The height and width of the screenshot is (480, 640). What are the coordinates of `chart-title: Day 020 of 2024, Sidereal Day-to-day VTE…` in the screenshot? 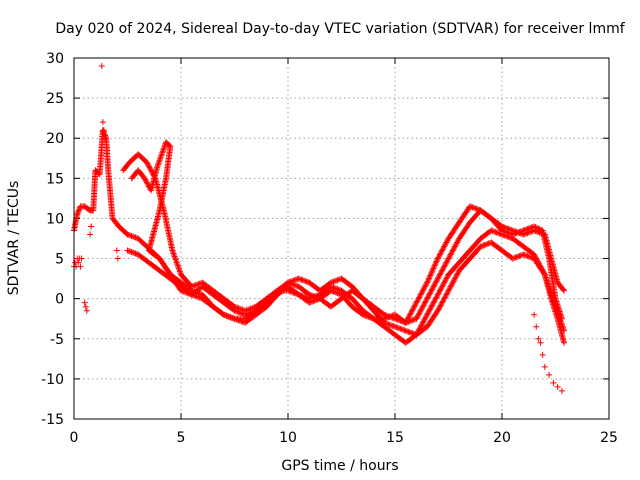 It's located at (340, 29).